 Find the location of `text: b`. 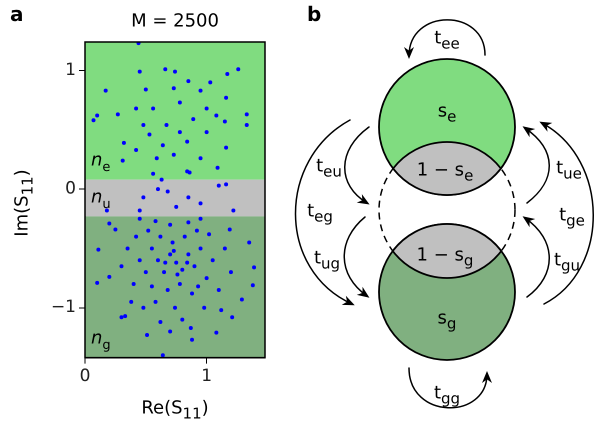

text: b is located at coordinates (314, 14).